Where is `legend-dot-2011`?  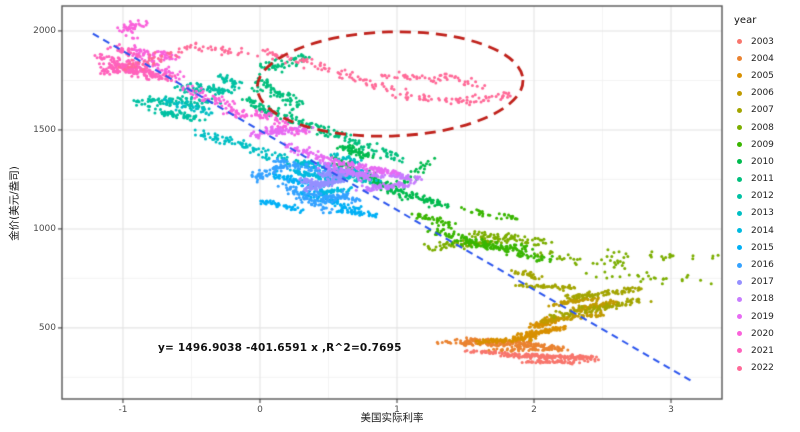
legend-dot-2011 is located at coordinates (739, 179).